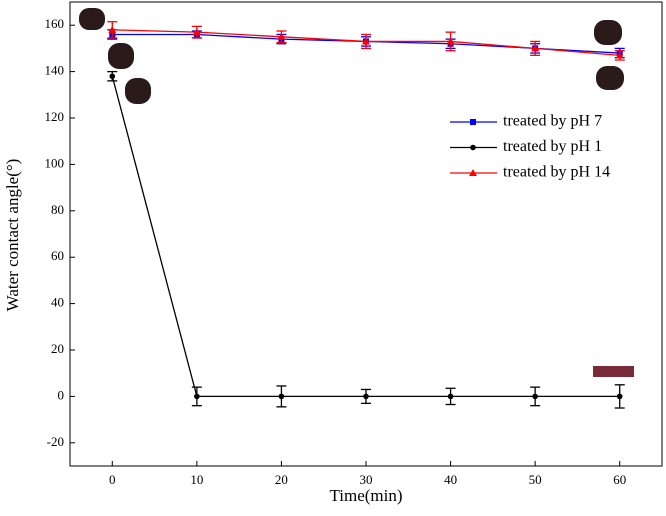 This screenshot has height=516, width=666. What do you see at coordinates (365, 495) in the screenshot?
I see `x-axis-title: Time(min)` at bounding box center [365, 495].